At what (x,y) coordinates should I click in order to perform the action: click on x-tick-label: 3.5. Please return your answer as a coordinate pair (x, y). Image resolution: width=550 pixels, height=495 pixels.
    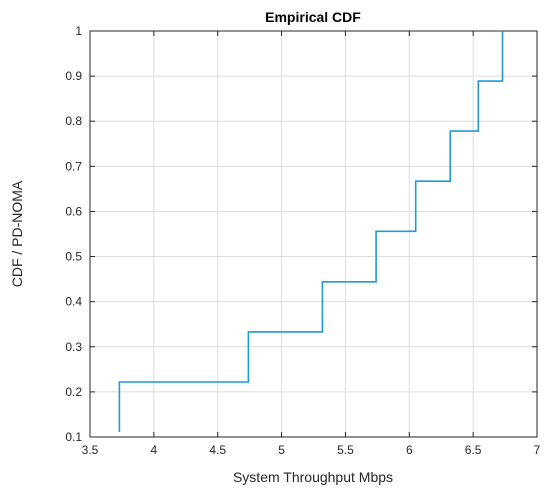
    Looking at the image, I should click on (90, 450).